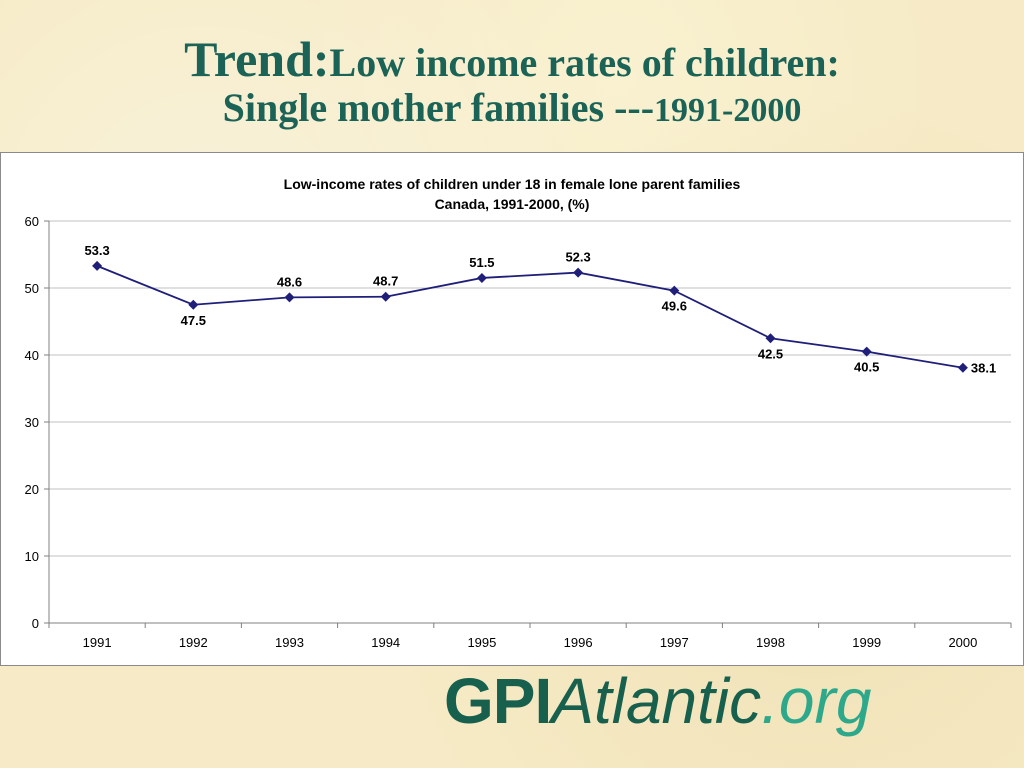 Image resolution: width=1024 pixels, height=768 pixels. What do you see at coordinates (498, 701) in the screenshot?
I see `logo-gpi: GPI` at bounding box center [498, 701].